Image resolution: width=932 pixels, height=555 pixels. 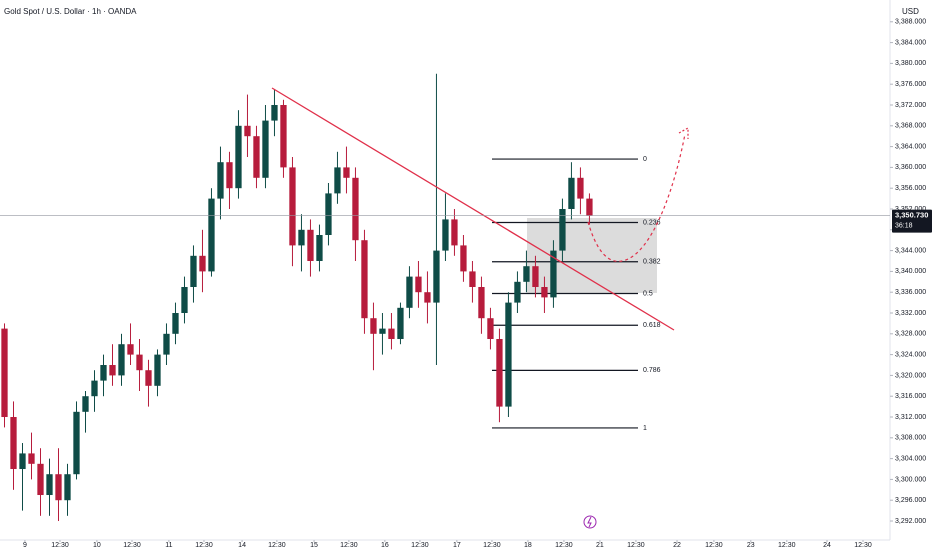 What do you see at coordinates (910, 42) in the screenshot?
I see `y-tick-label: 3,384.000` at bounding box center [910, 42].